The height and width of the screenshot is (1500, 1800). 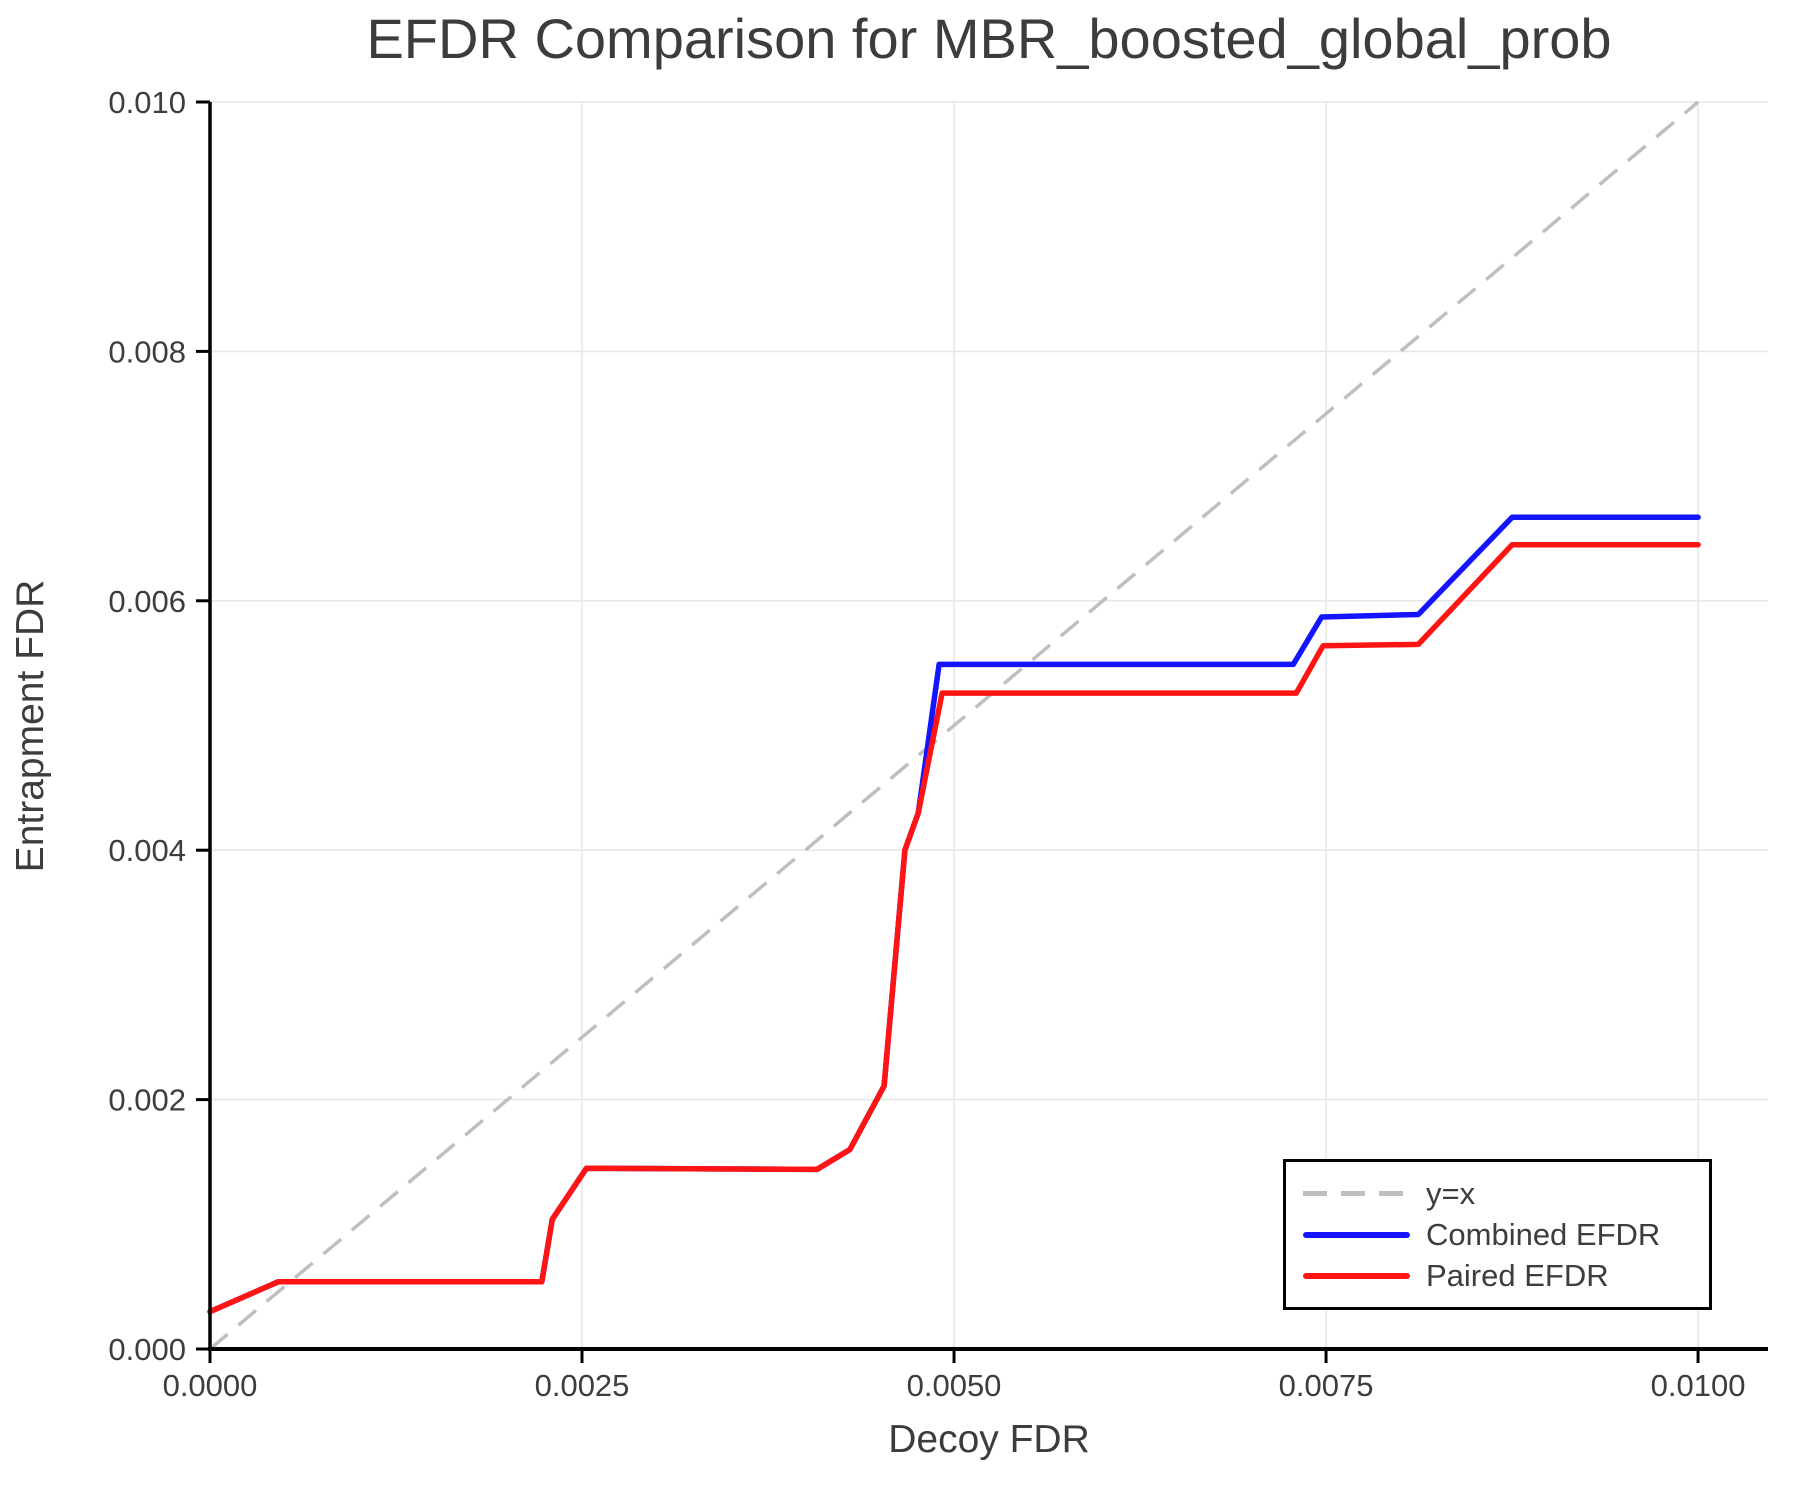 I want to click on legend-label: y=x, so click(x=1451, y=1193).